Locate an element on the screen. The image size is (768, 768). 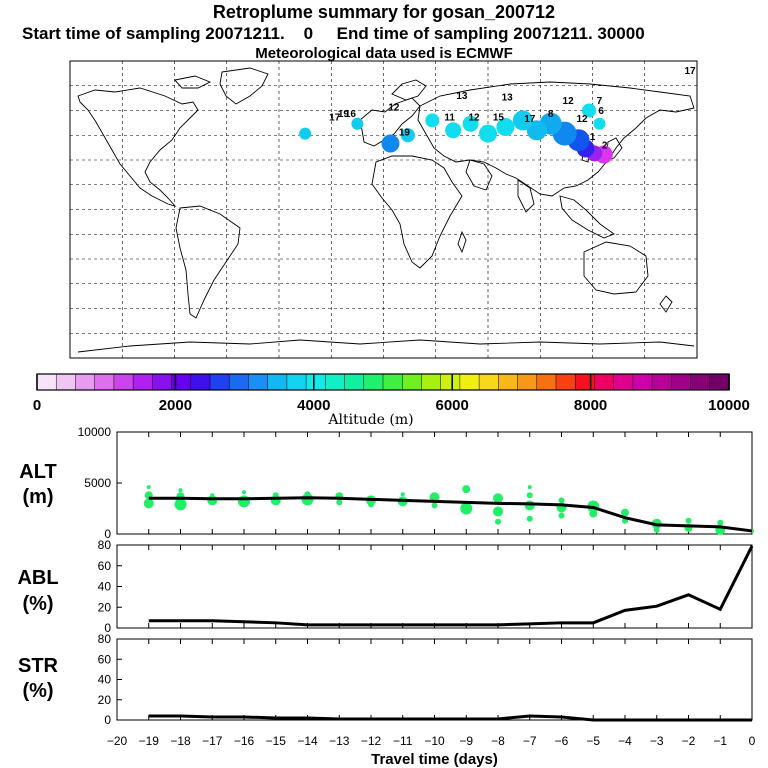
x-tick-label: −14 is located at coordinates (307, 741).